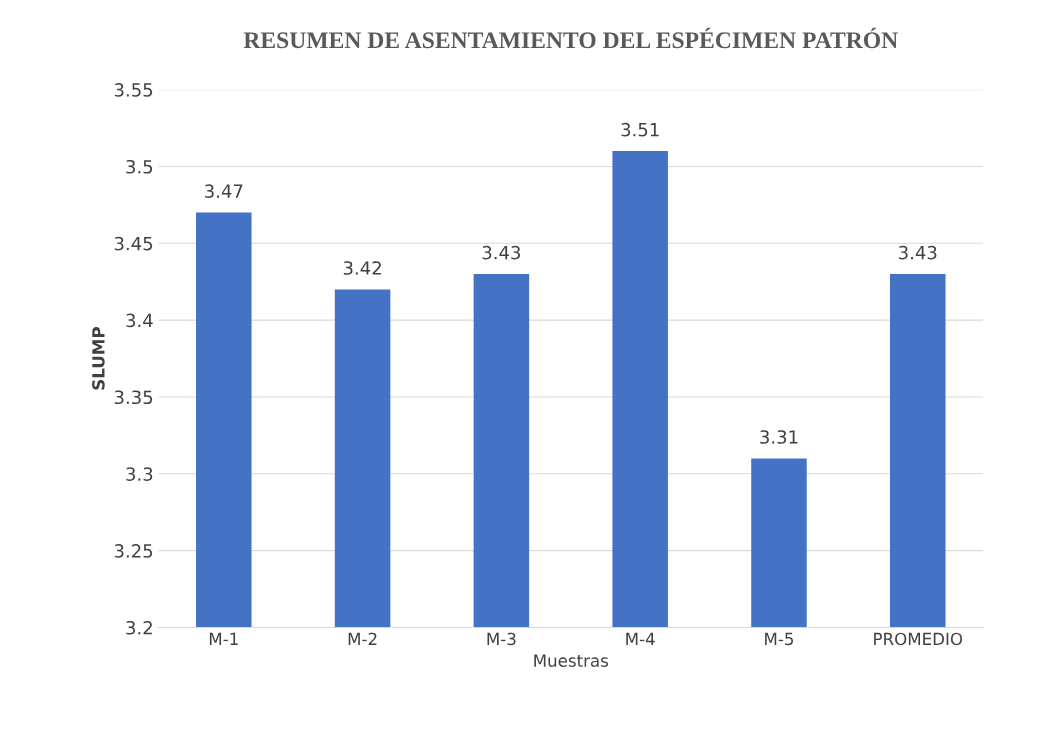 Image resolution: width=1057 pixels, height=747 pixels. Describe the element at coordinates (139, 320) in the screenshot. I see `y-tick-label: 3.4` at that location.